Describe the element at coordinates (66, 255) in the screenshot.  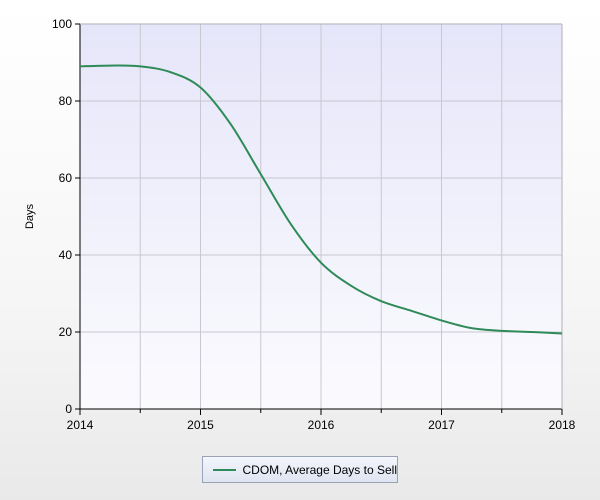
I see `y-tick-label: 40` at that location.